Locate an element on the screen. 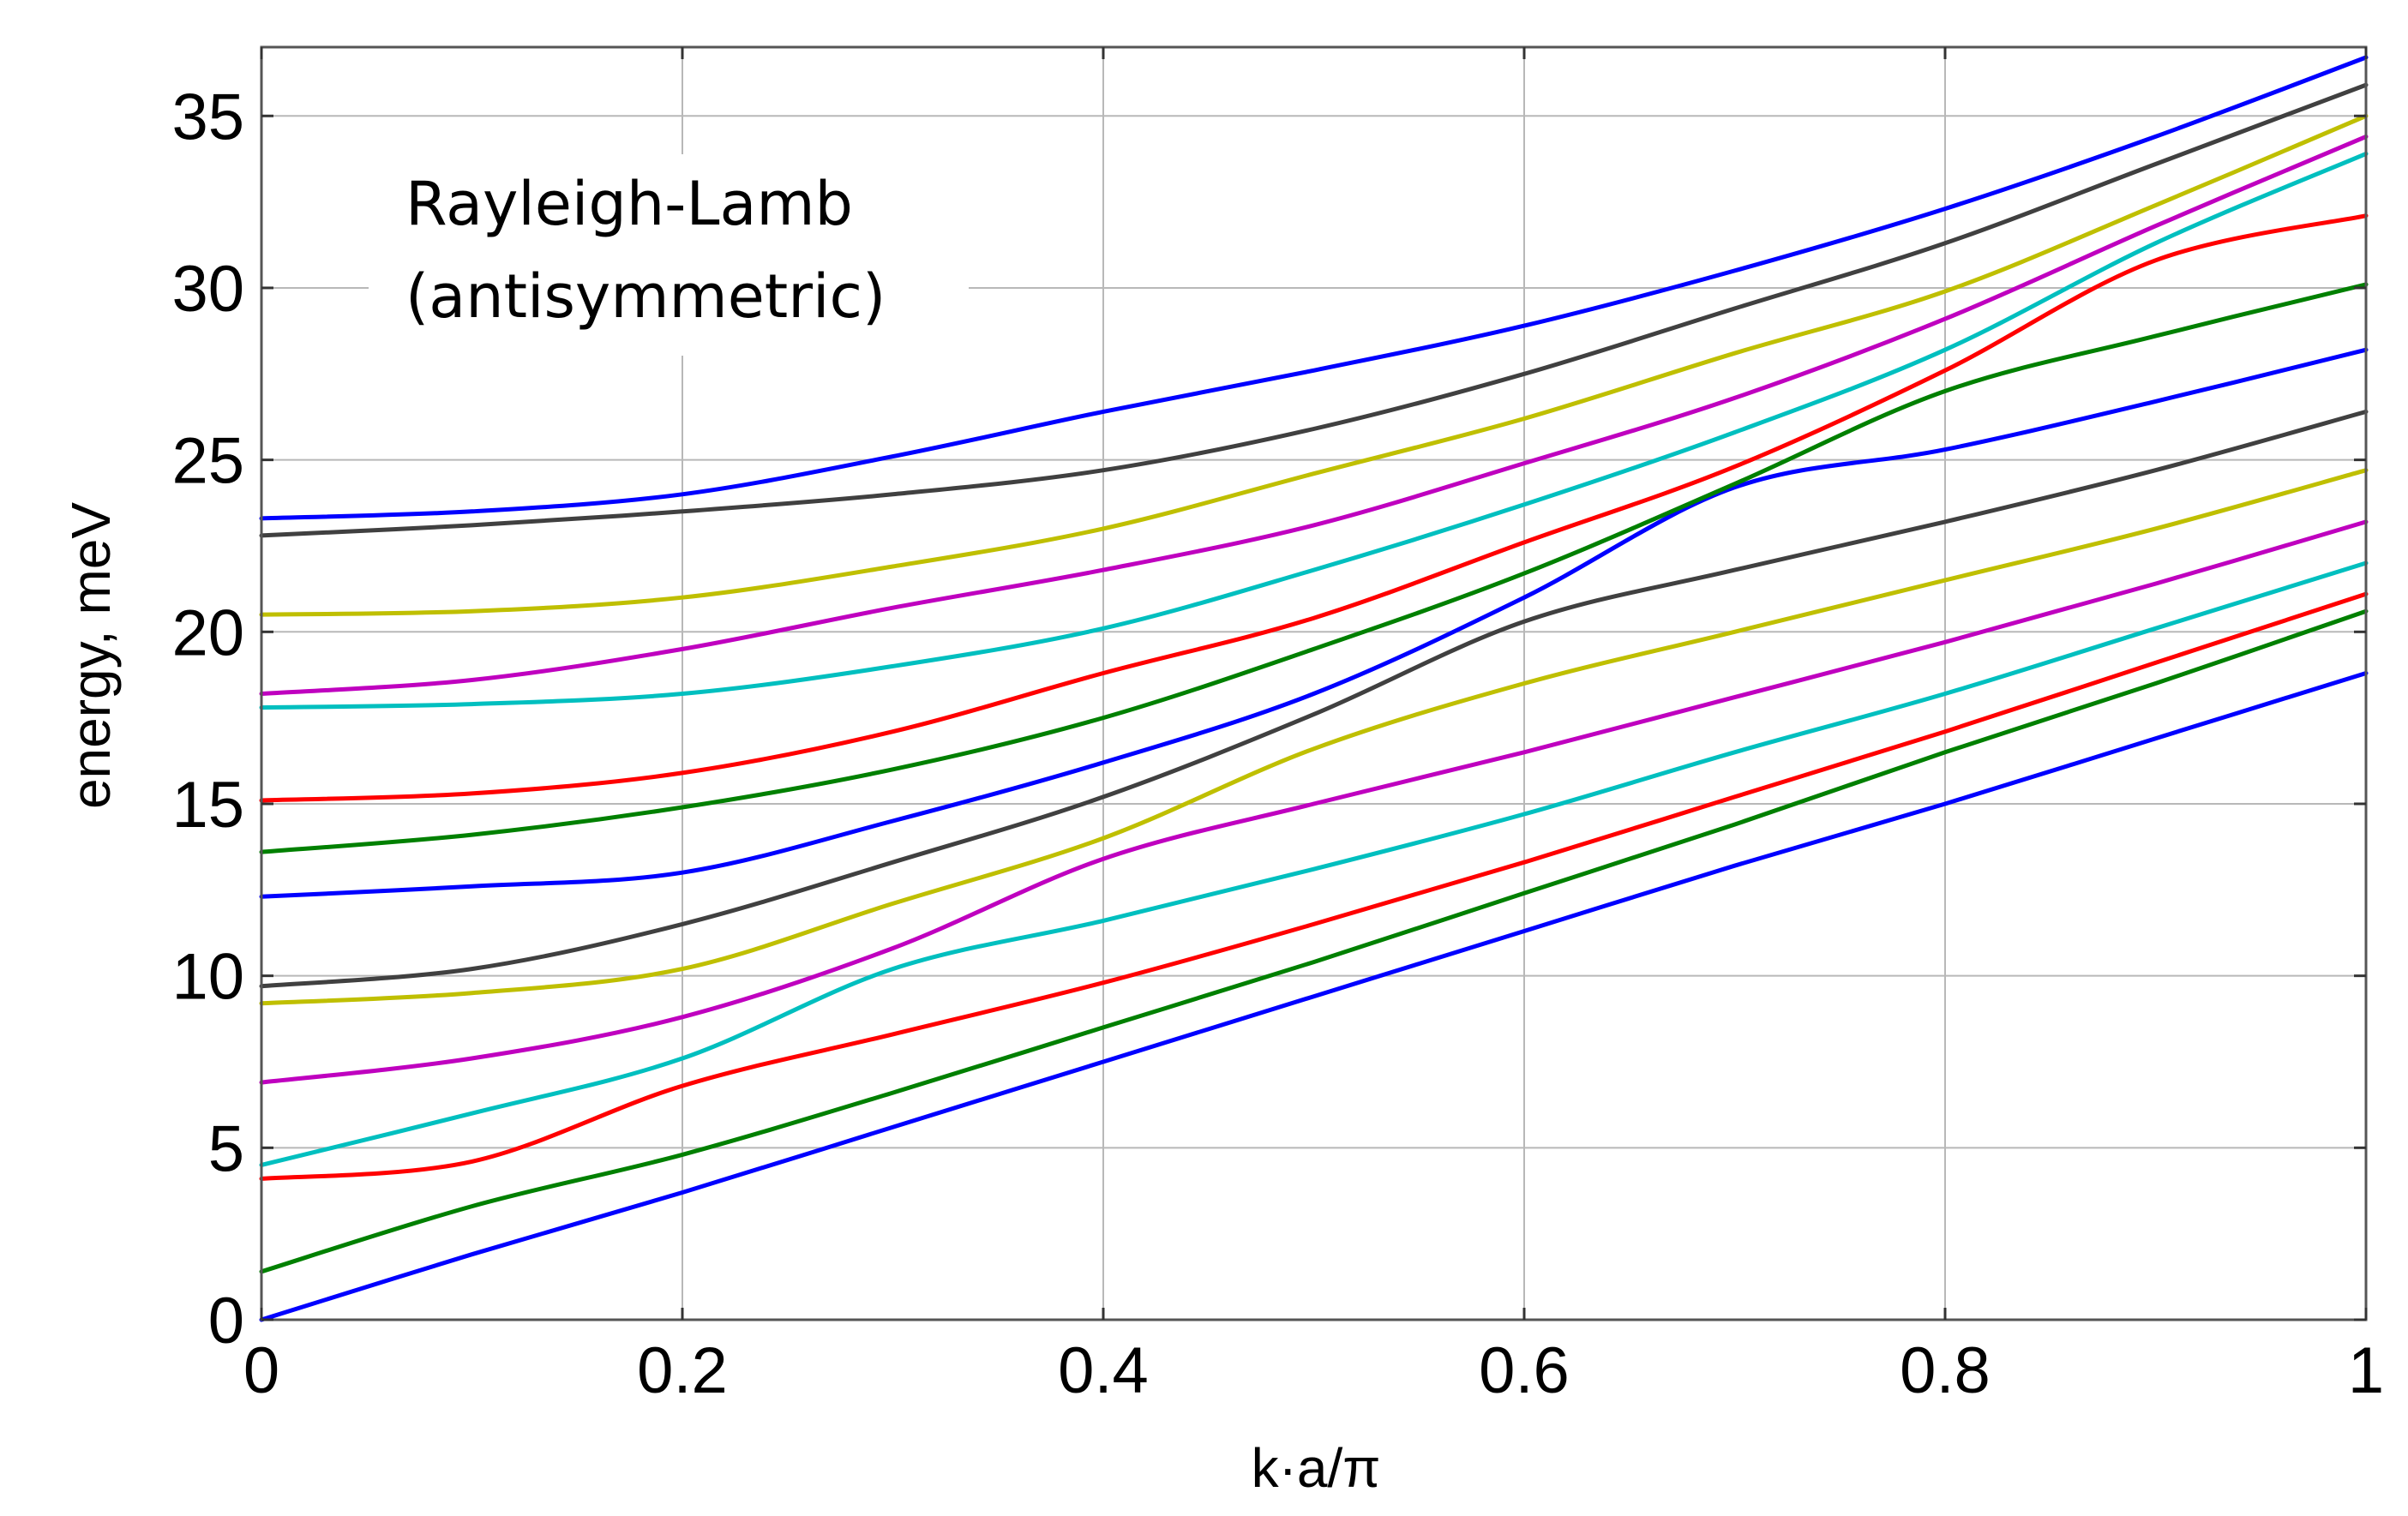 Image resolution: width=2408 pixels, height=1516 pixels. y-tick-label: 0 is located at coordinates (226, 1321).